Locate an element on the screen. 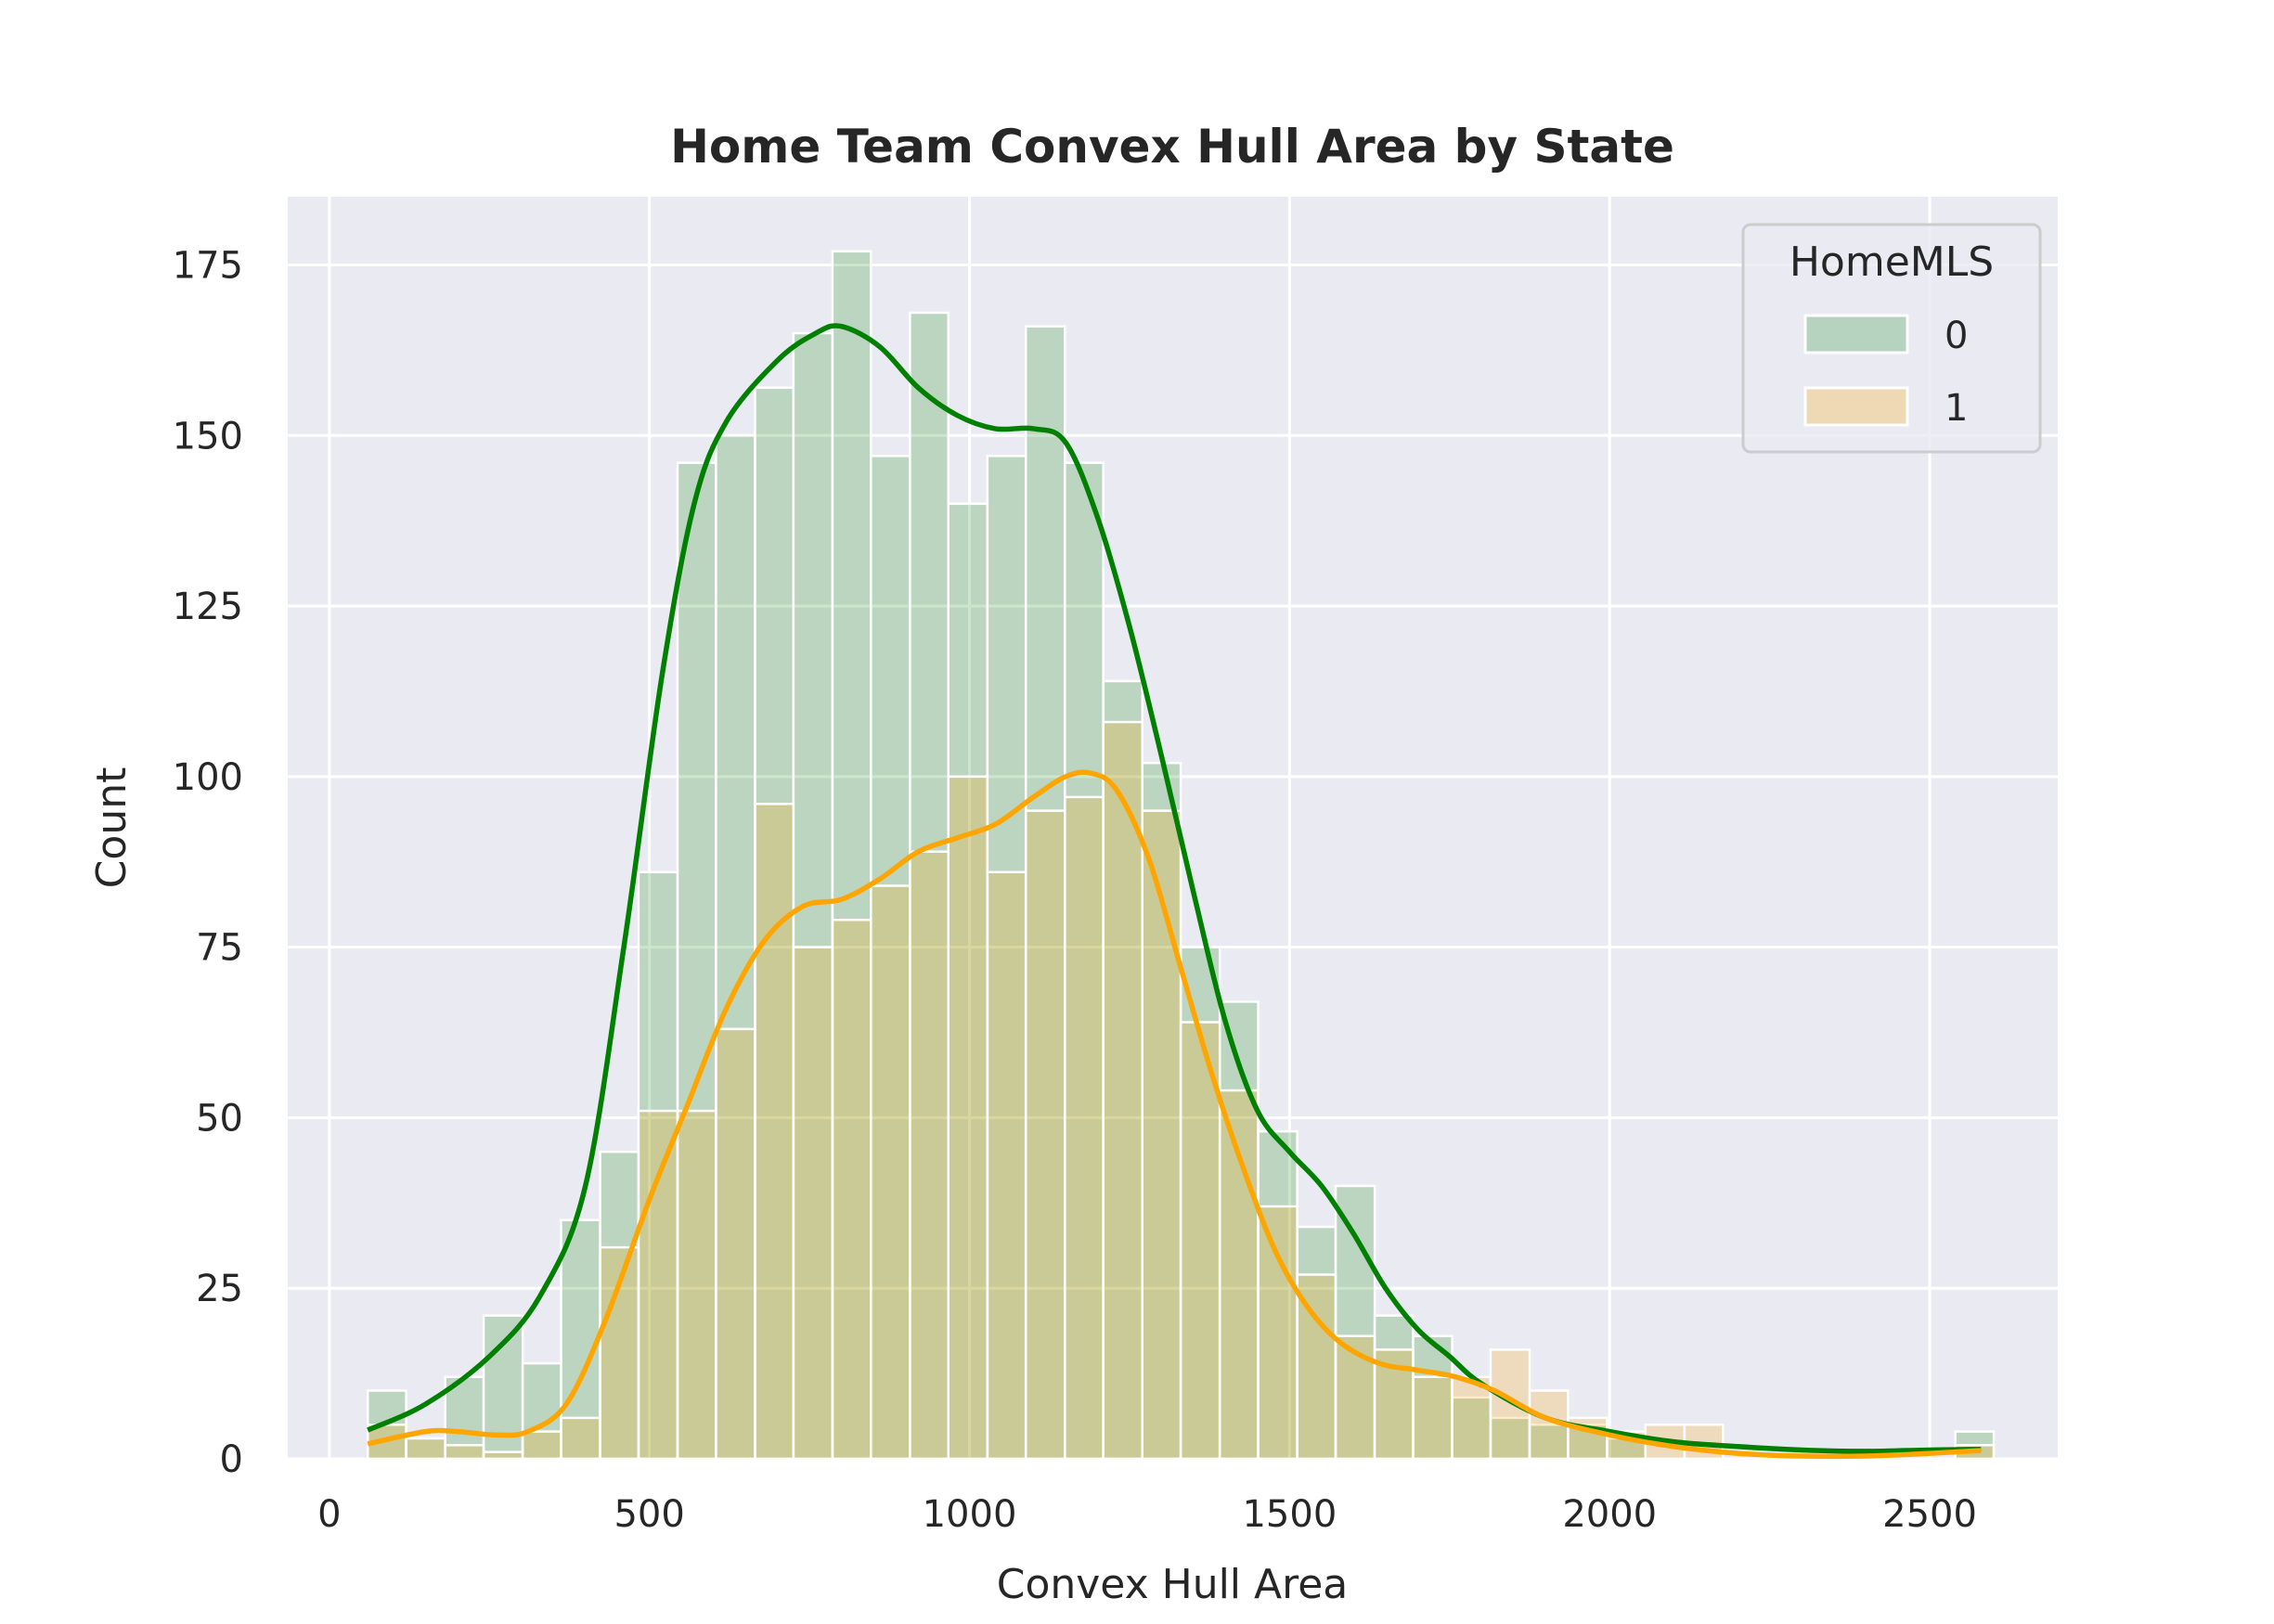 Image resolution: width=2274 pixels, height=1624 pixels. x-axis-label: Convex Hull Area is located at coordinates (1173, 1585).